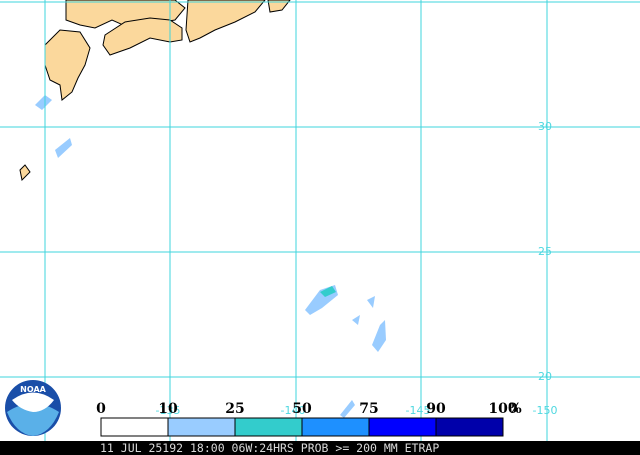 The width and height of the screenshot is (640, 455). I want to click on legend-tick: 75, so click(368, 409).